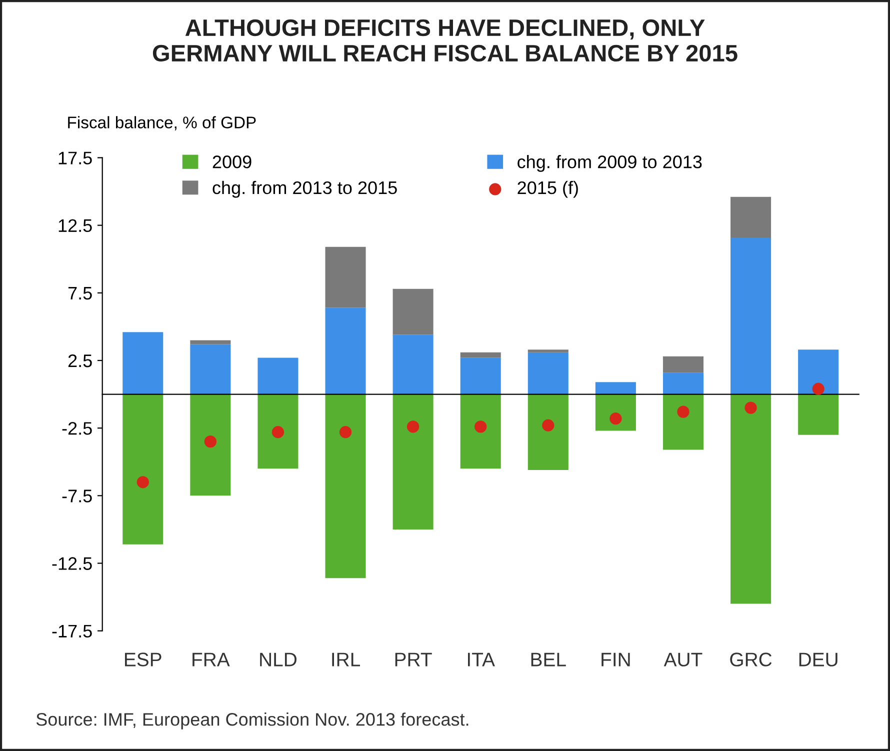 The image size is (890, 751). Describe the element at coordinates (143, 659) in the screenshot. I see `x-tick-label: ESP` at that location.